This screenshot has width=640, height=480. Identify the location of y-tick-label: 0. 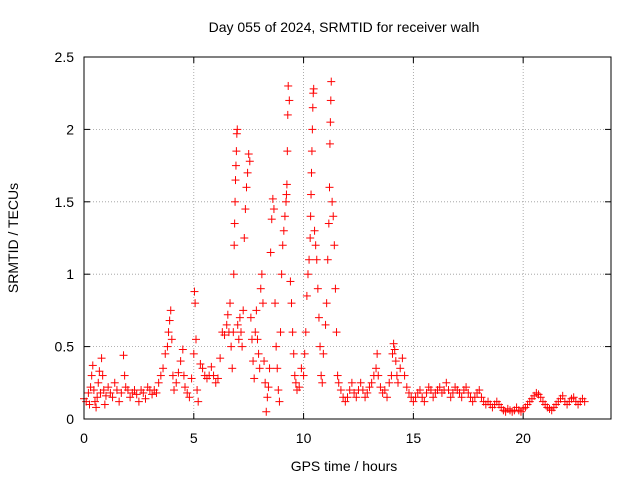
(70, 419).